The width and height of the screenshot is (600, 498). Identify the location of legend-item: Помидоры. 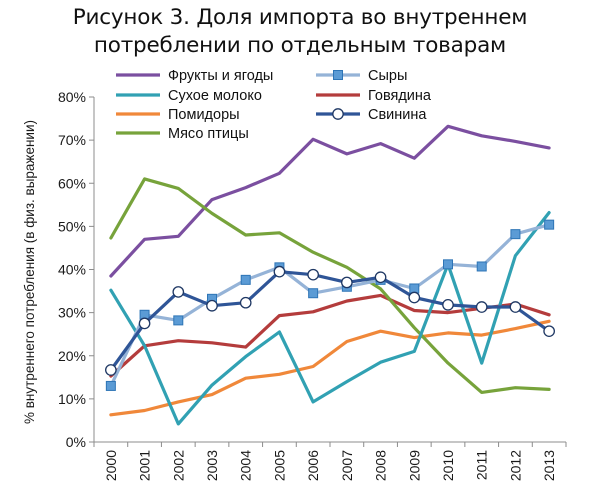
(178, 115).